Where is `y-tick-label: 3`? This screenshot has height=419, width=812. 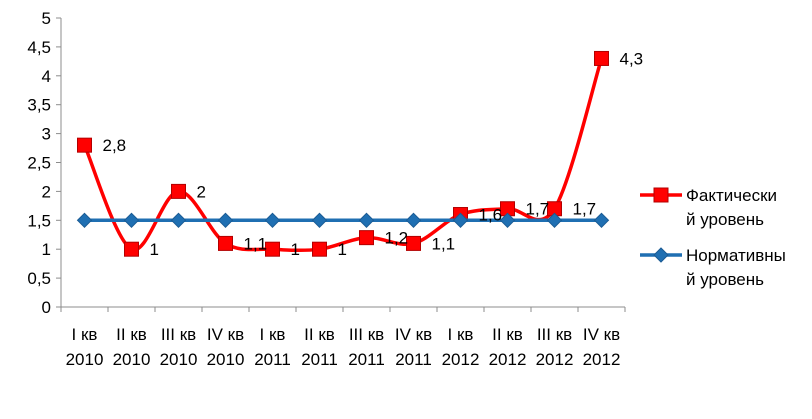
y-tick-label: 3 is located at coordinates (46, 134).